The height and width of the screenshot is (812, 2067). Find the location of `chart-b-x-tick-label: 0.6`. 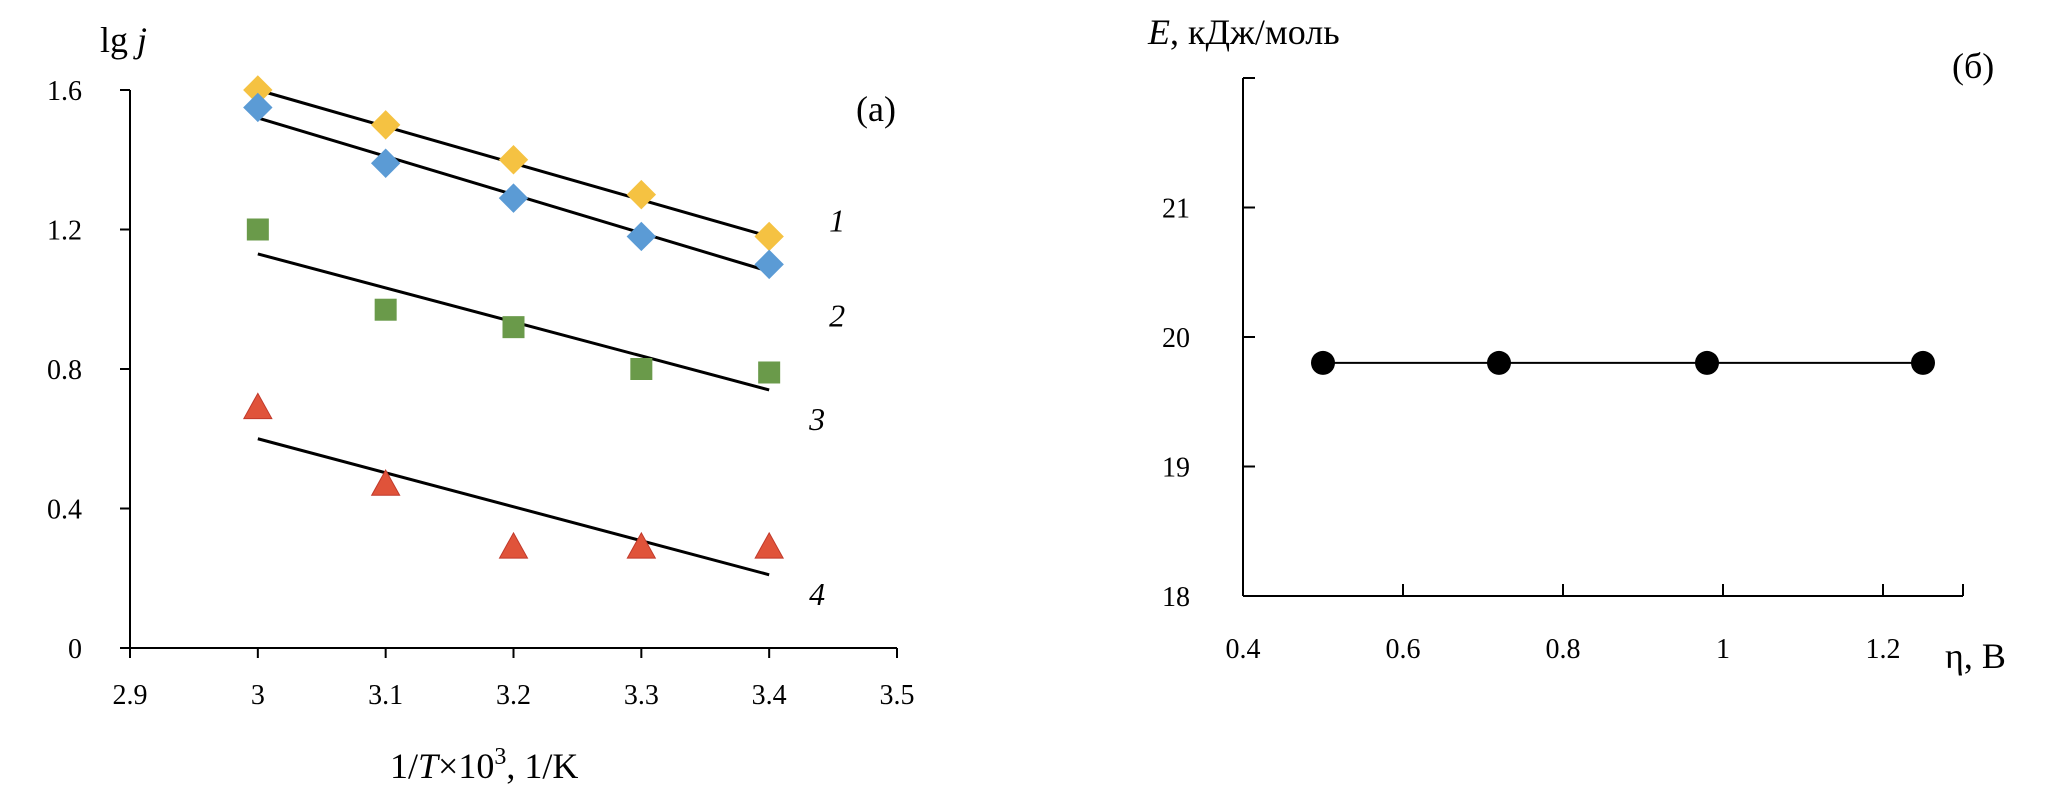

chart-b-x-tick-label: 0.6 is located at coordinates (1403, 649).